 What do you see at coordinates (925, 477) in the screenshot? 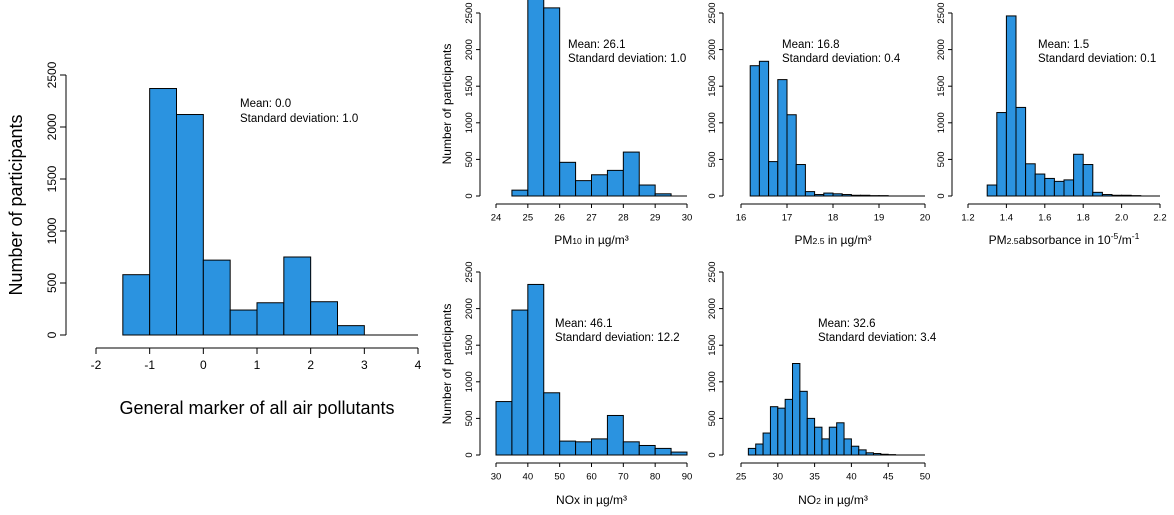
I see `x-tick-label: 50` at bounding box center [925, 477].